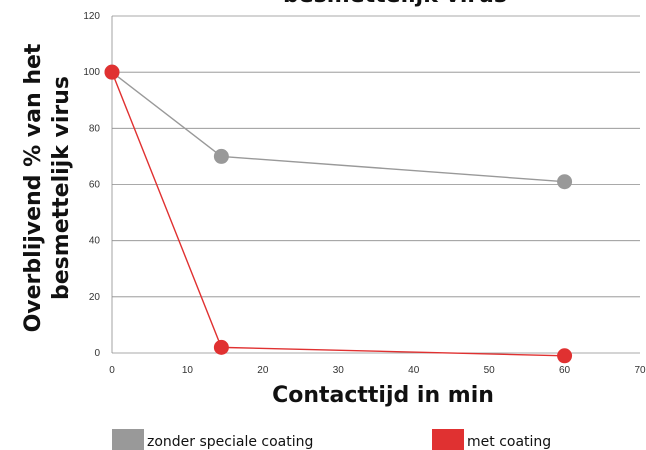 This screenshot has width=646, height=450. I want to click on x-tick-label: 60, so click(565, 370).